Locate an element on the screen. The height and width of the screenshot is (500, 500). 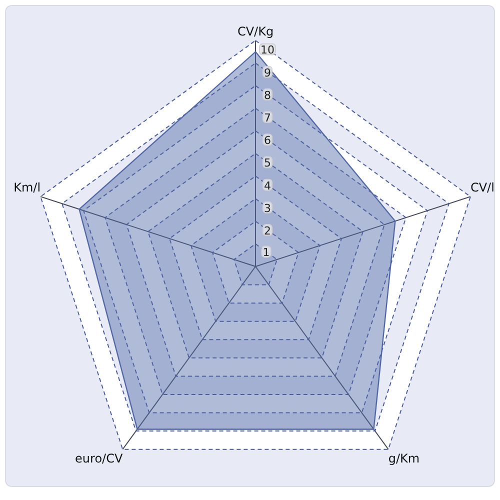
spoke-label: CV/l is located at coordinates (482, 187).